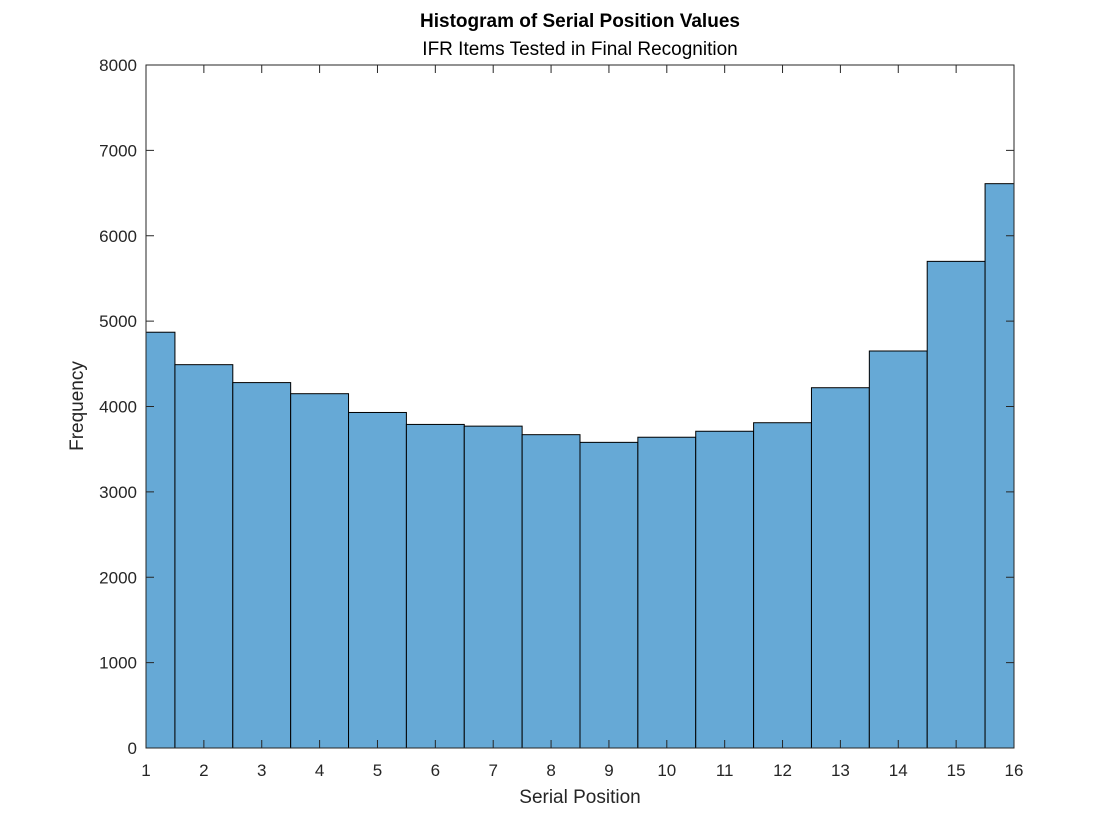  I want to click on y-tick-label: 2000, so click(118, 577).